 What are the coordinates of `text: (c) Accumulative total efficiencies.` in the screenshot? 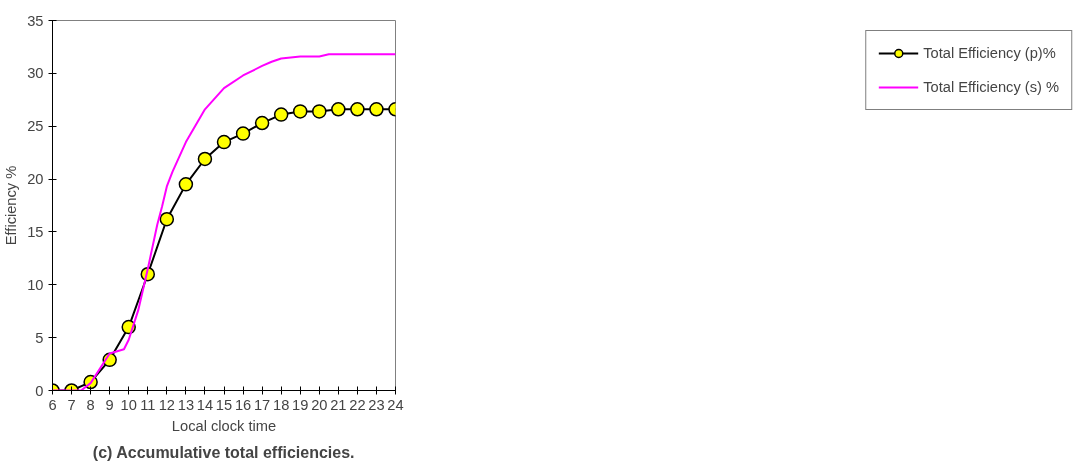 It's located at (223, 452).